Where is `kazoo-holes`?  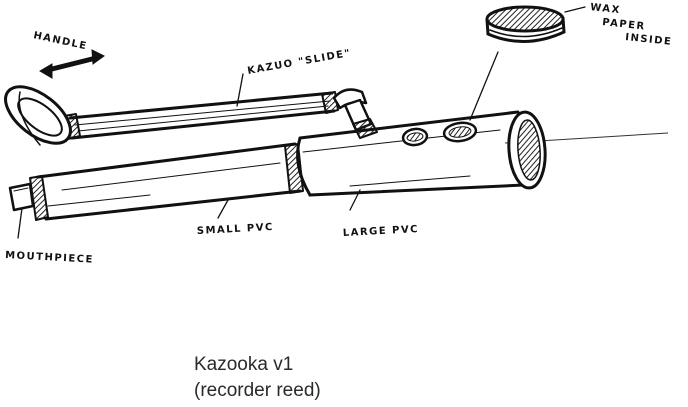 kazoo-holes is located at coordinates (439, 134).